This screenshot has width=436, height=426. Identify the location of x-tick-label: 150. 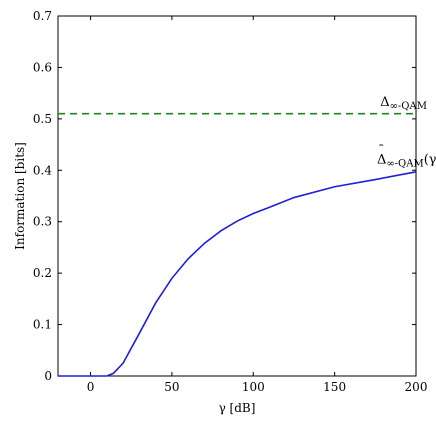
(334, 387).